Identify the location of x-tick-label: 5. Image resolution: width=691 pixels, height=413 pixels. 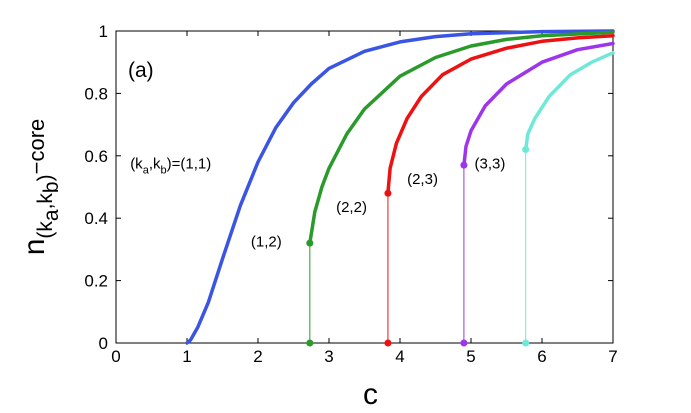
(470, 356).